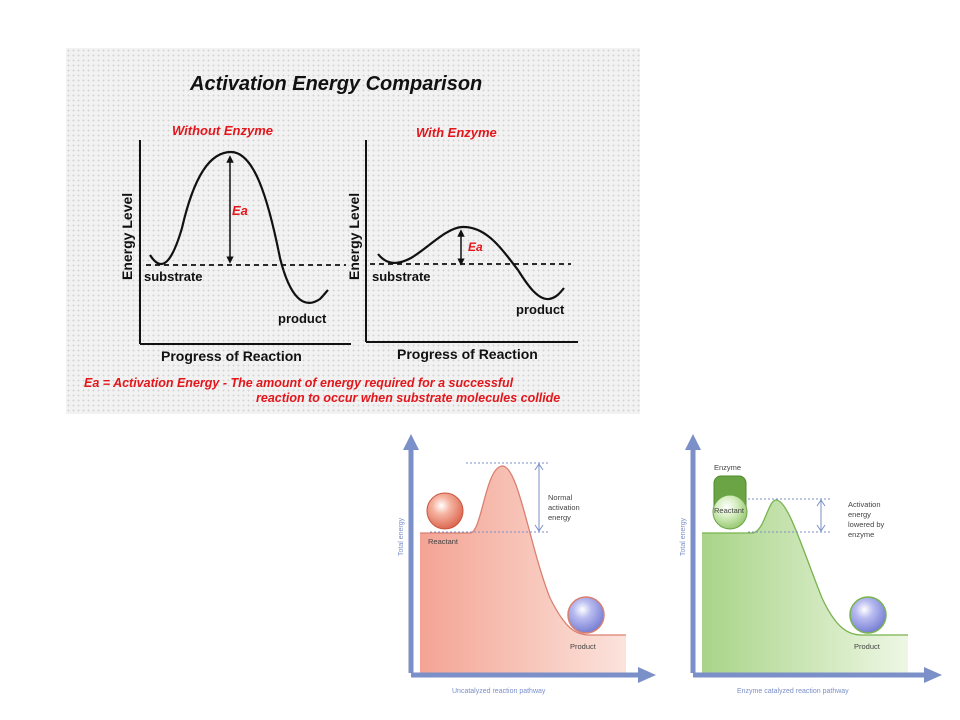 The height and width of the screenshot is (720, 960). What do you see at coordinates (693, 442) in the screenshot?
I see `catalyzed-y-arrowhead` at bounding box center [693, 442].